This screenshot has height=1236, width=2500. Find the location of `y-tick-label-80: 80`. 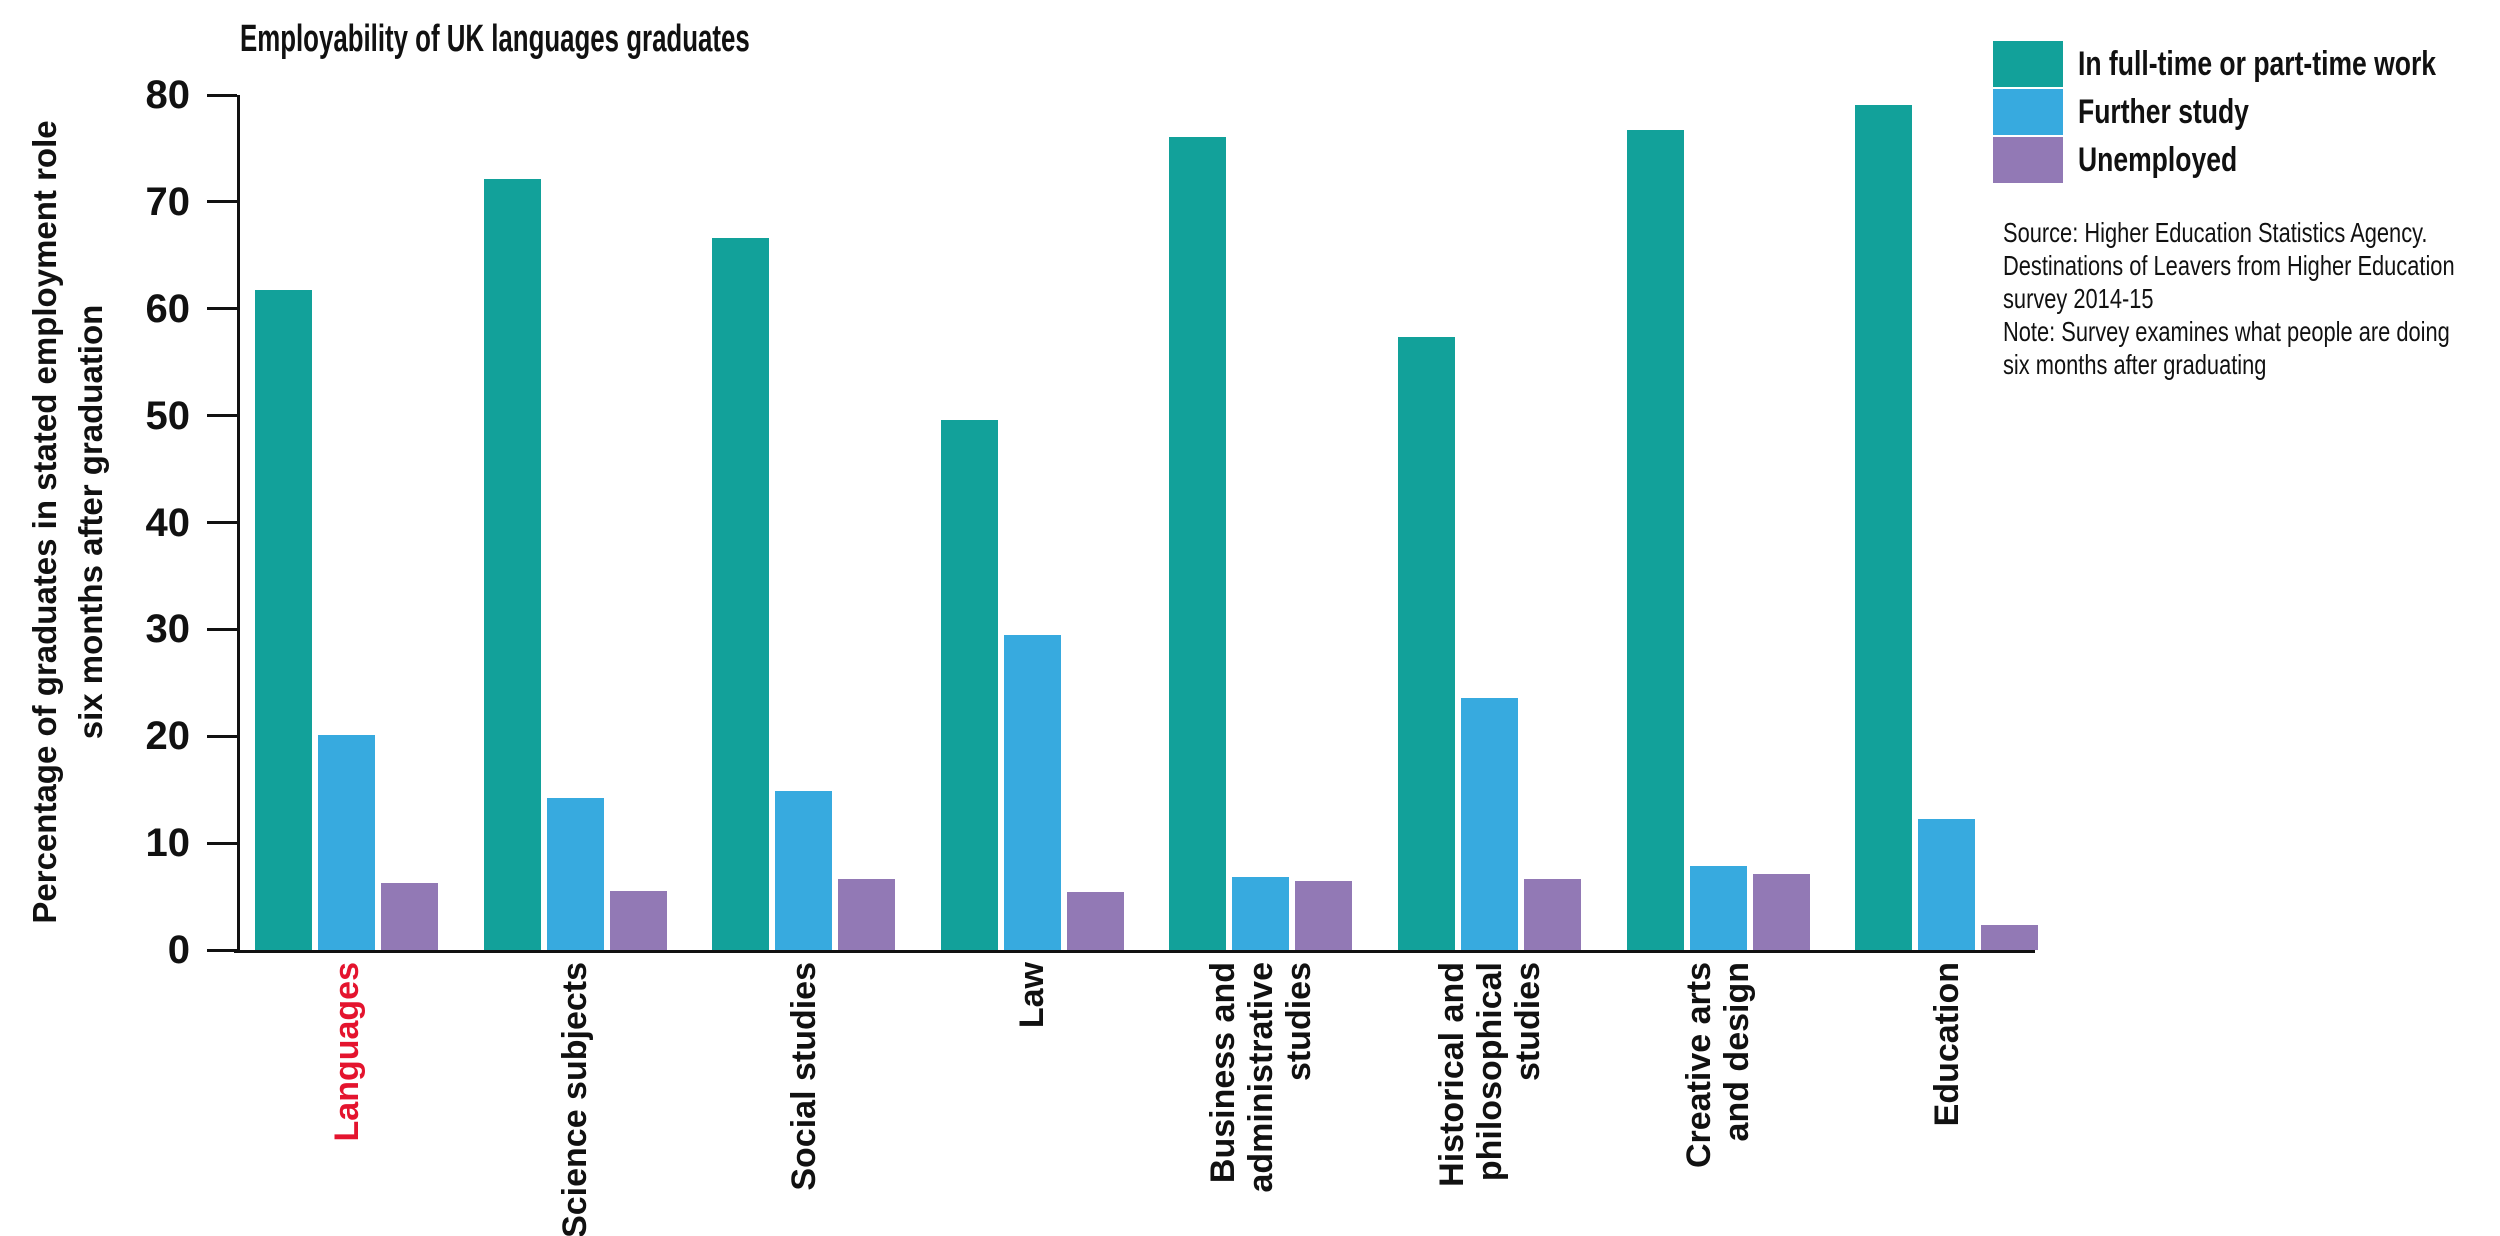

y-tick-label-80: 80 is located at coordinates (168, 95).